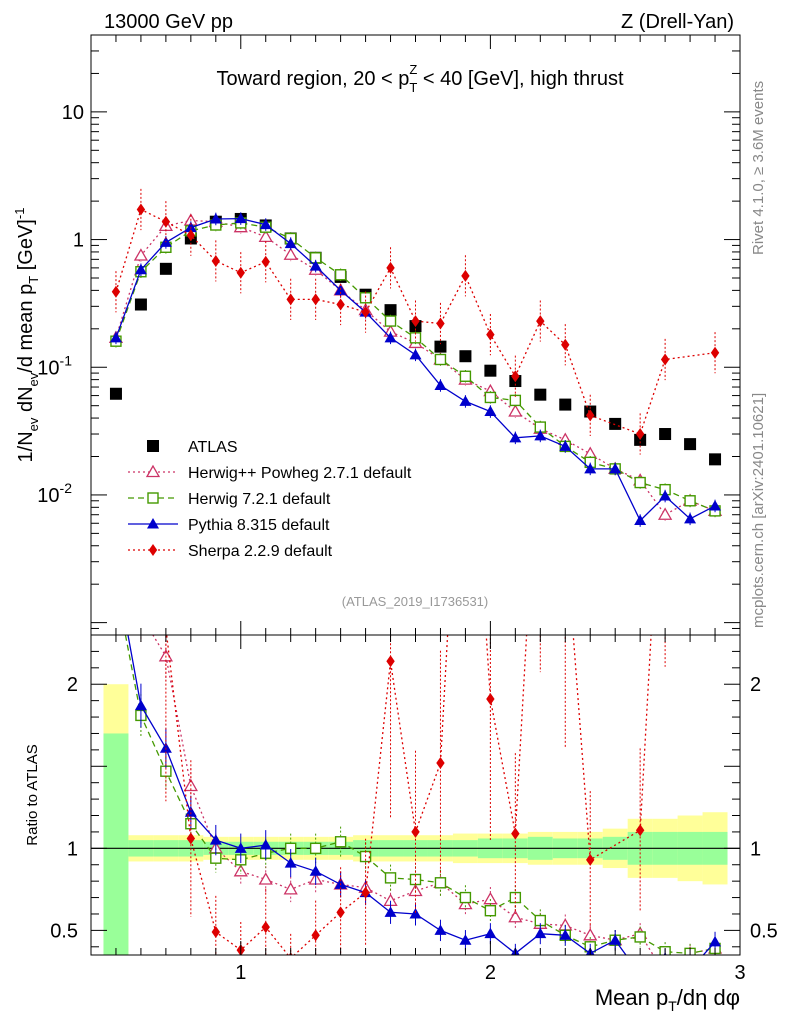 The width and height of the screenshot is (786, 1024). I want to click on y-tick-label: 10-1, so click(54, 365).